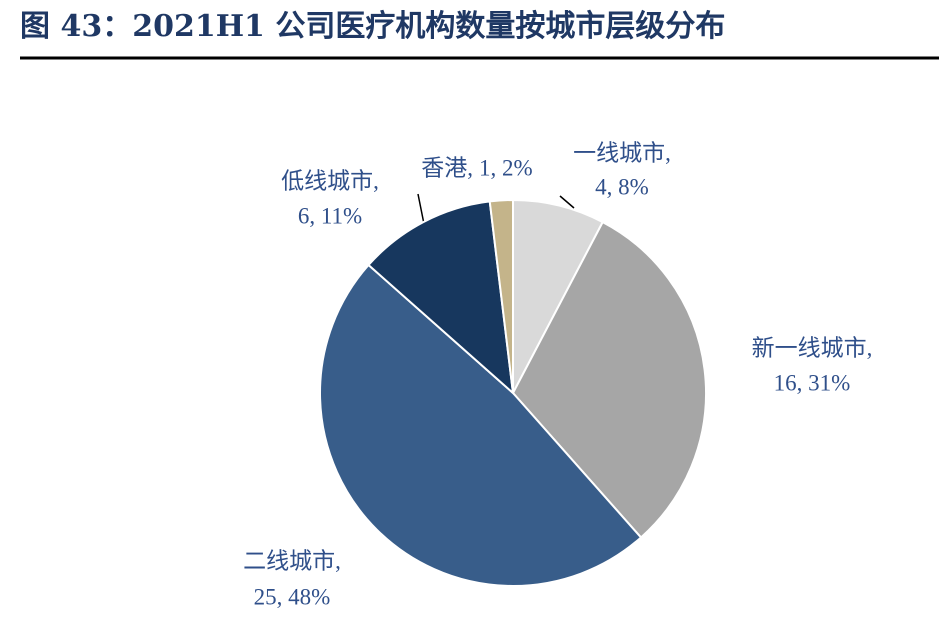  What do you see at coordinates (292, 560) in the screenshot?
I see `slice-label: 二线城市,` at bounding box center [292, 560].